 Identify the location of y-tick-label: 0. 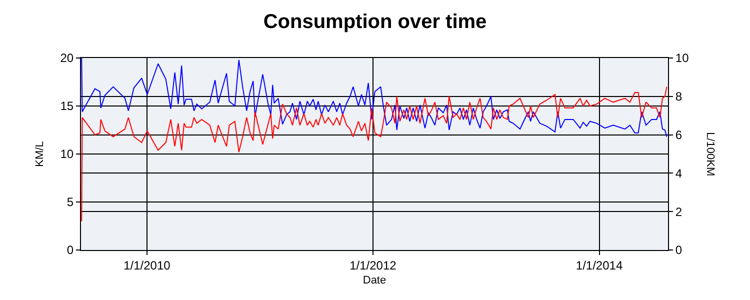
(70, 250).